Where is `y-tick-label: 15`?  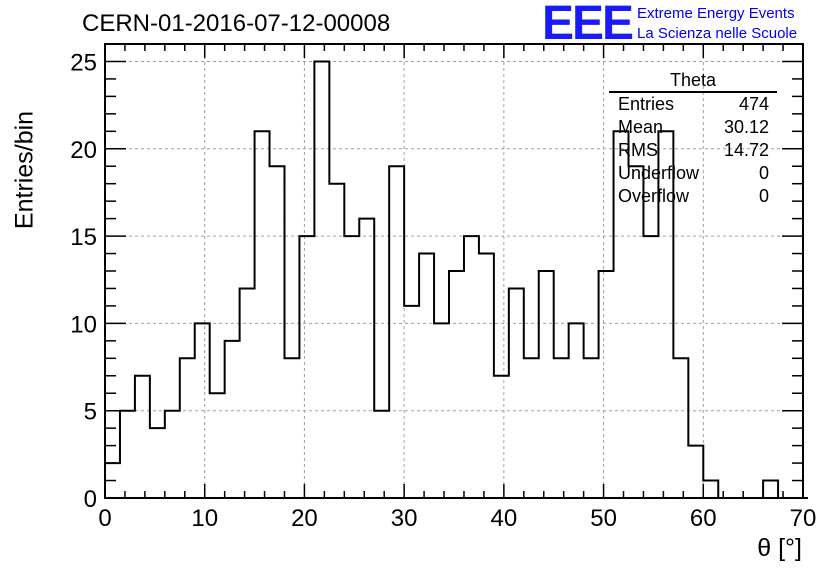 y-tick-label: 15 is located at coordinates (83, 237).